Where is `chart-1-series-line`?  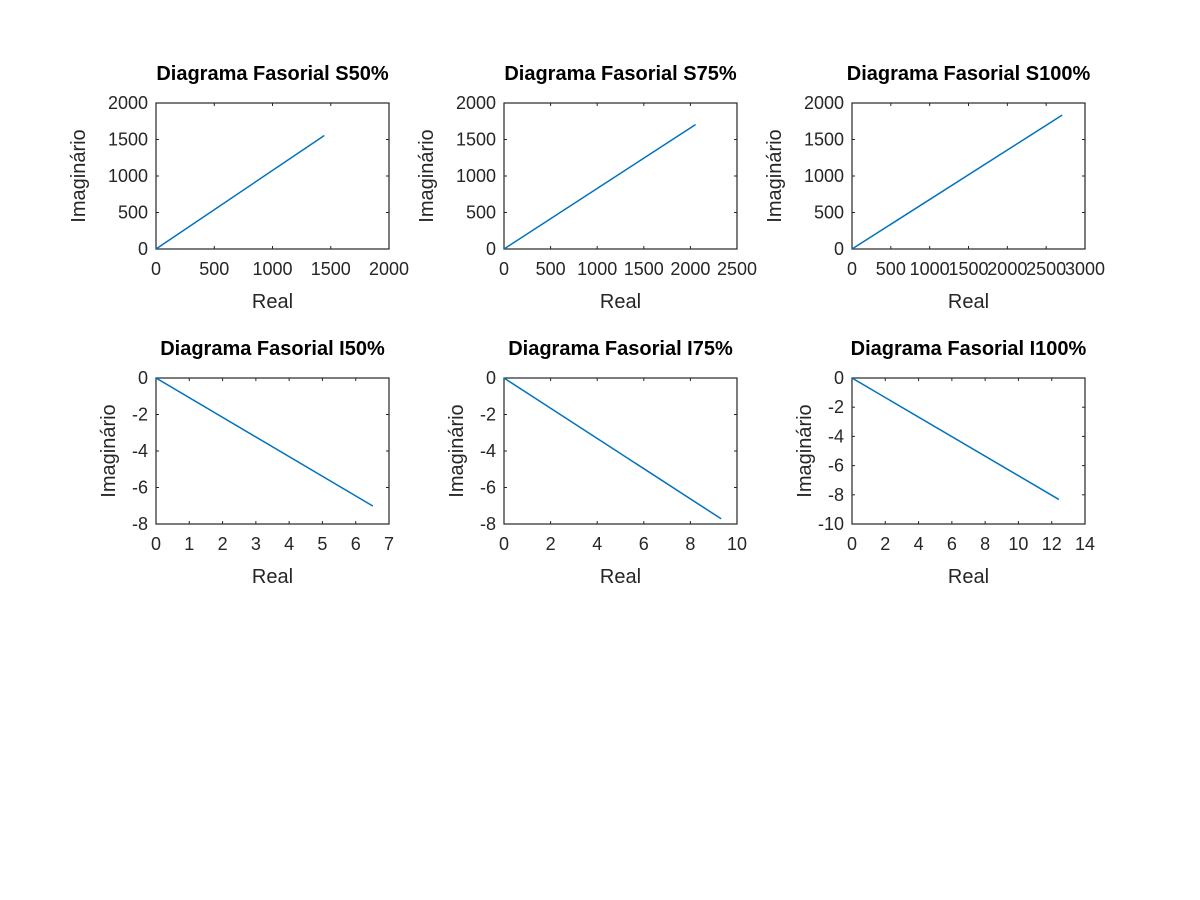
chart-1-series-line is located at coordinates (240, 192).